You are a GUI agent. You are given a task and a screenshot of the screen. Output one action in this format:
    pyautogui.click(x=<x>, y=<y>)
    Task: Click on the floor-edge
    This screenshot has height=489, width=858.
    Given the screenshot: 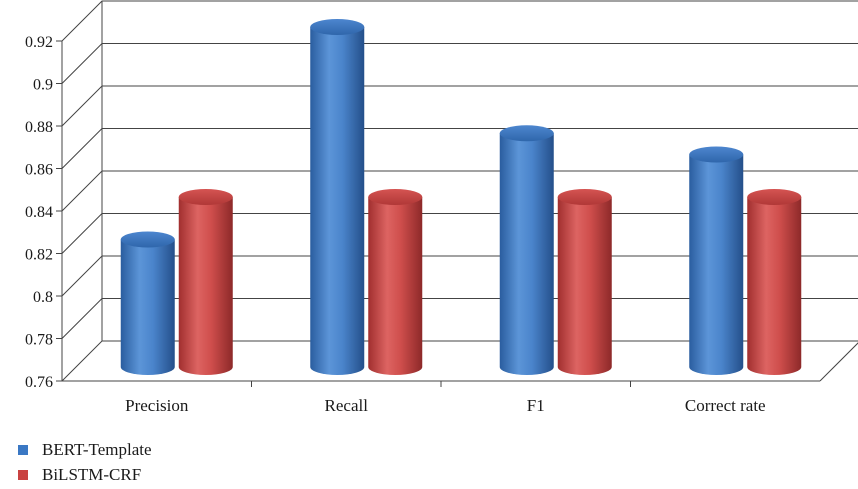 What is the action you would take?
    pyautogui.click(x=838, y=362)
    